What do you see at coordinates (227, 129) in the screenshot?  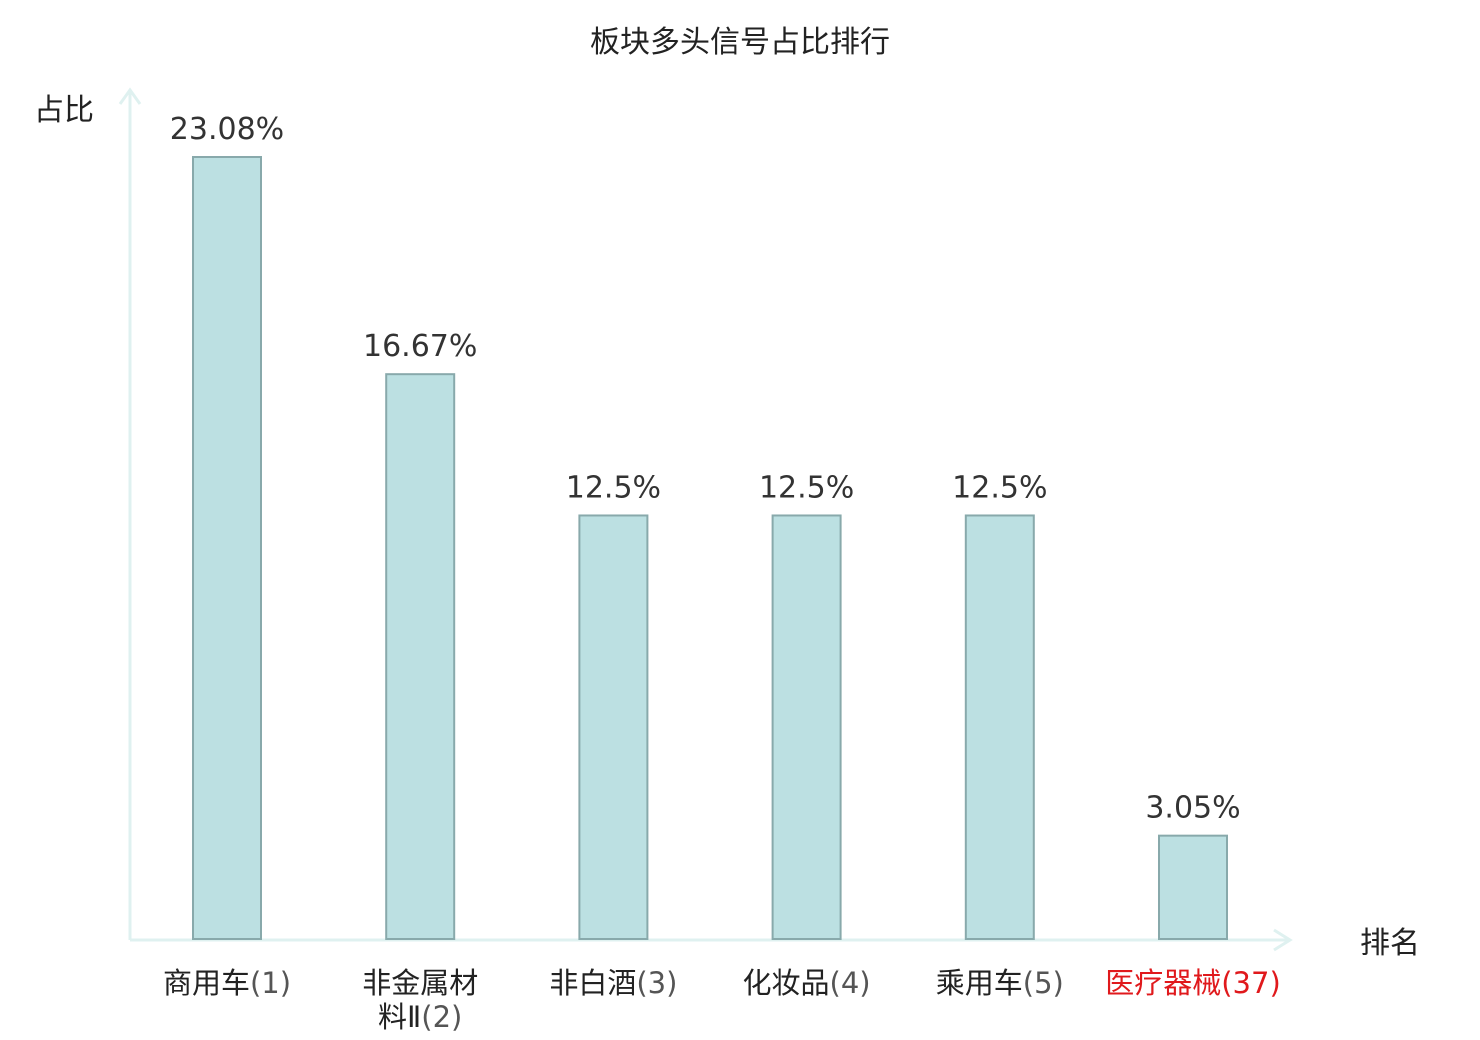 I see `value-label-1: 23.08%` at bounding box center [227, 129].